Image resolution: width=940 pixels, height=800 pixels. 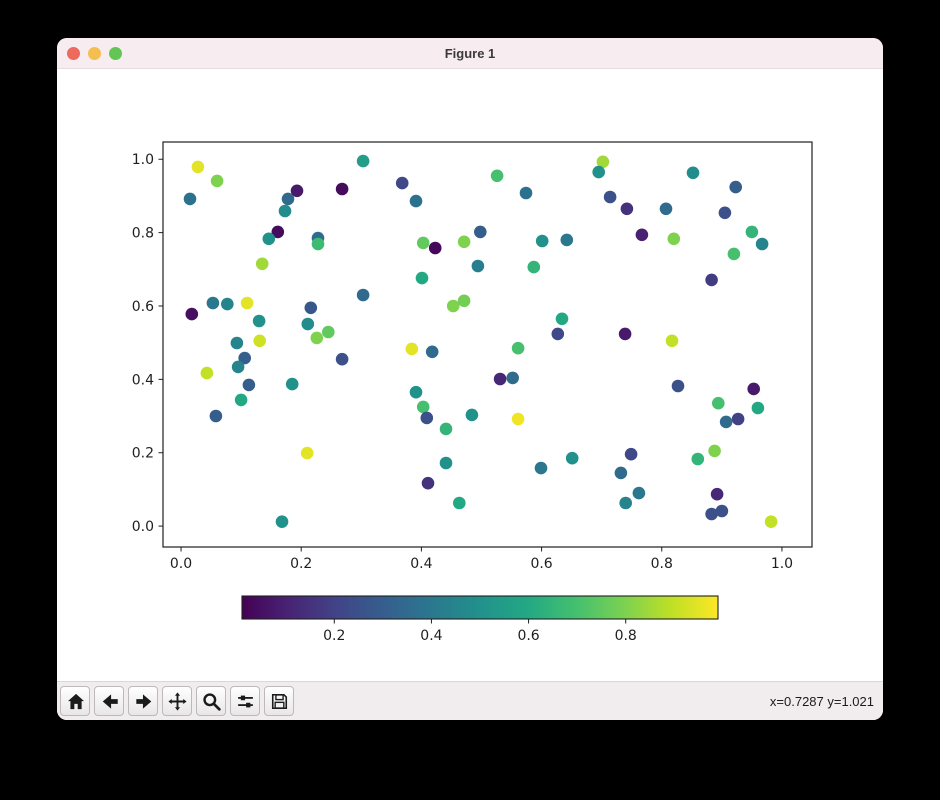 I want to click on home-button, so click(x=75, y=701).